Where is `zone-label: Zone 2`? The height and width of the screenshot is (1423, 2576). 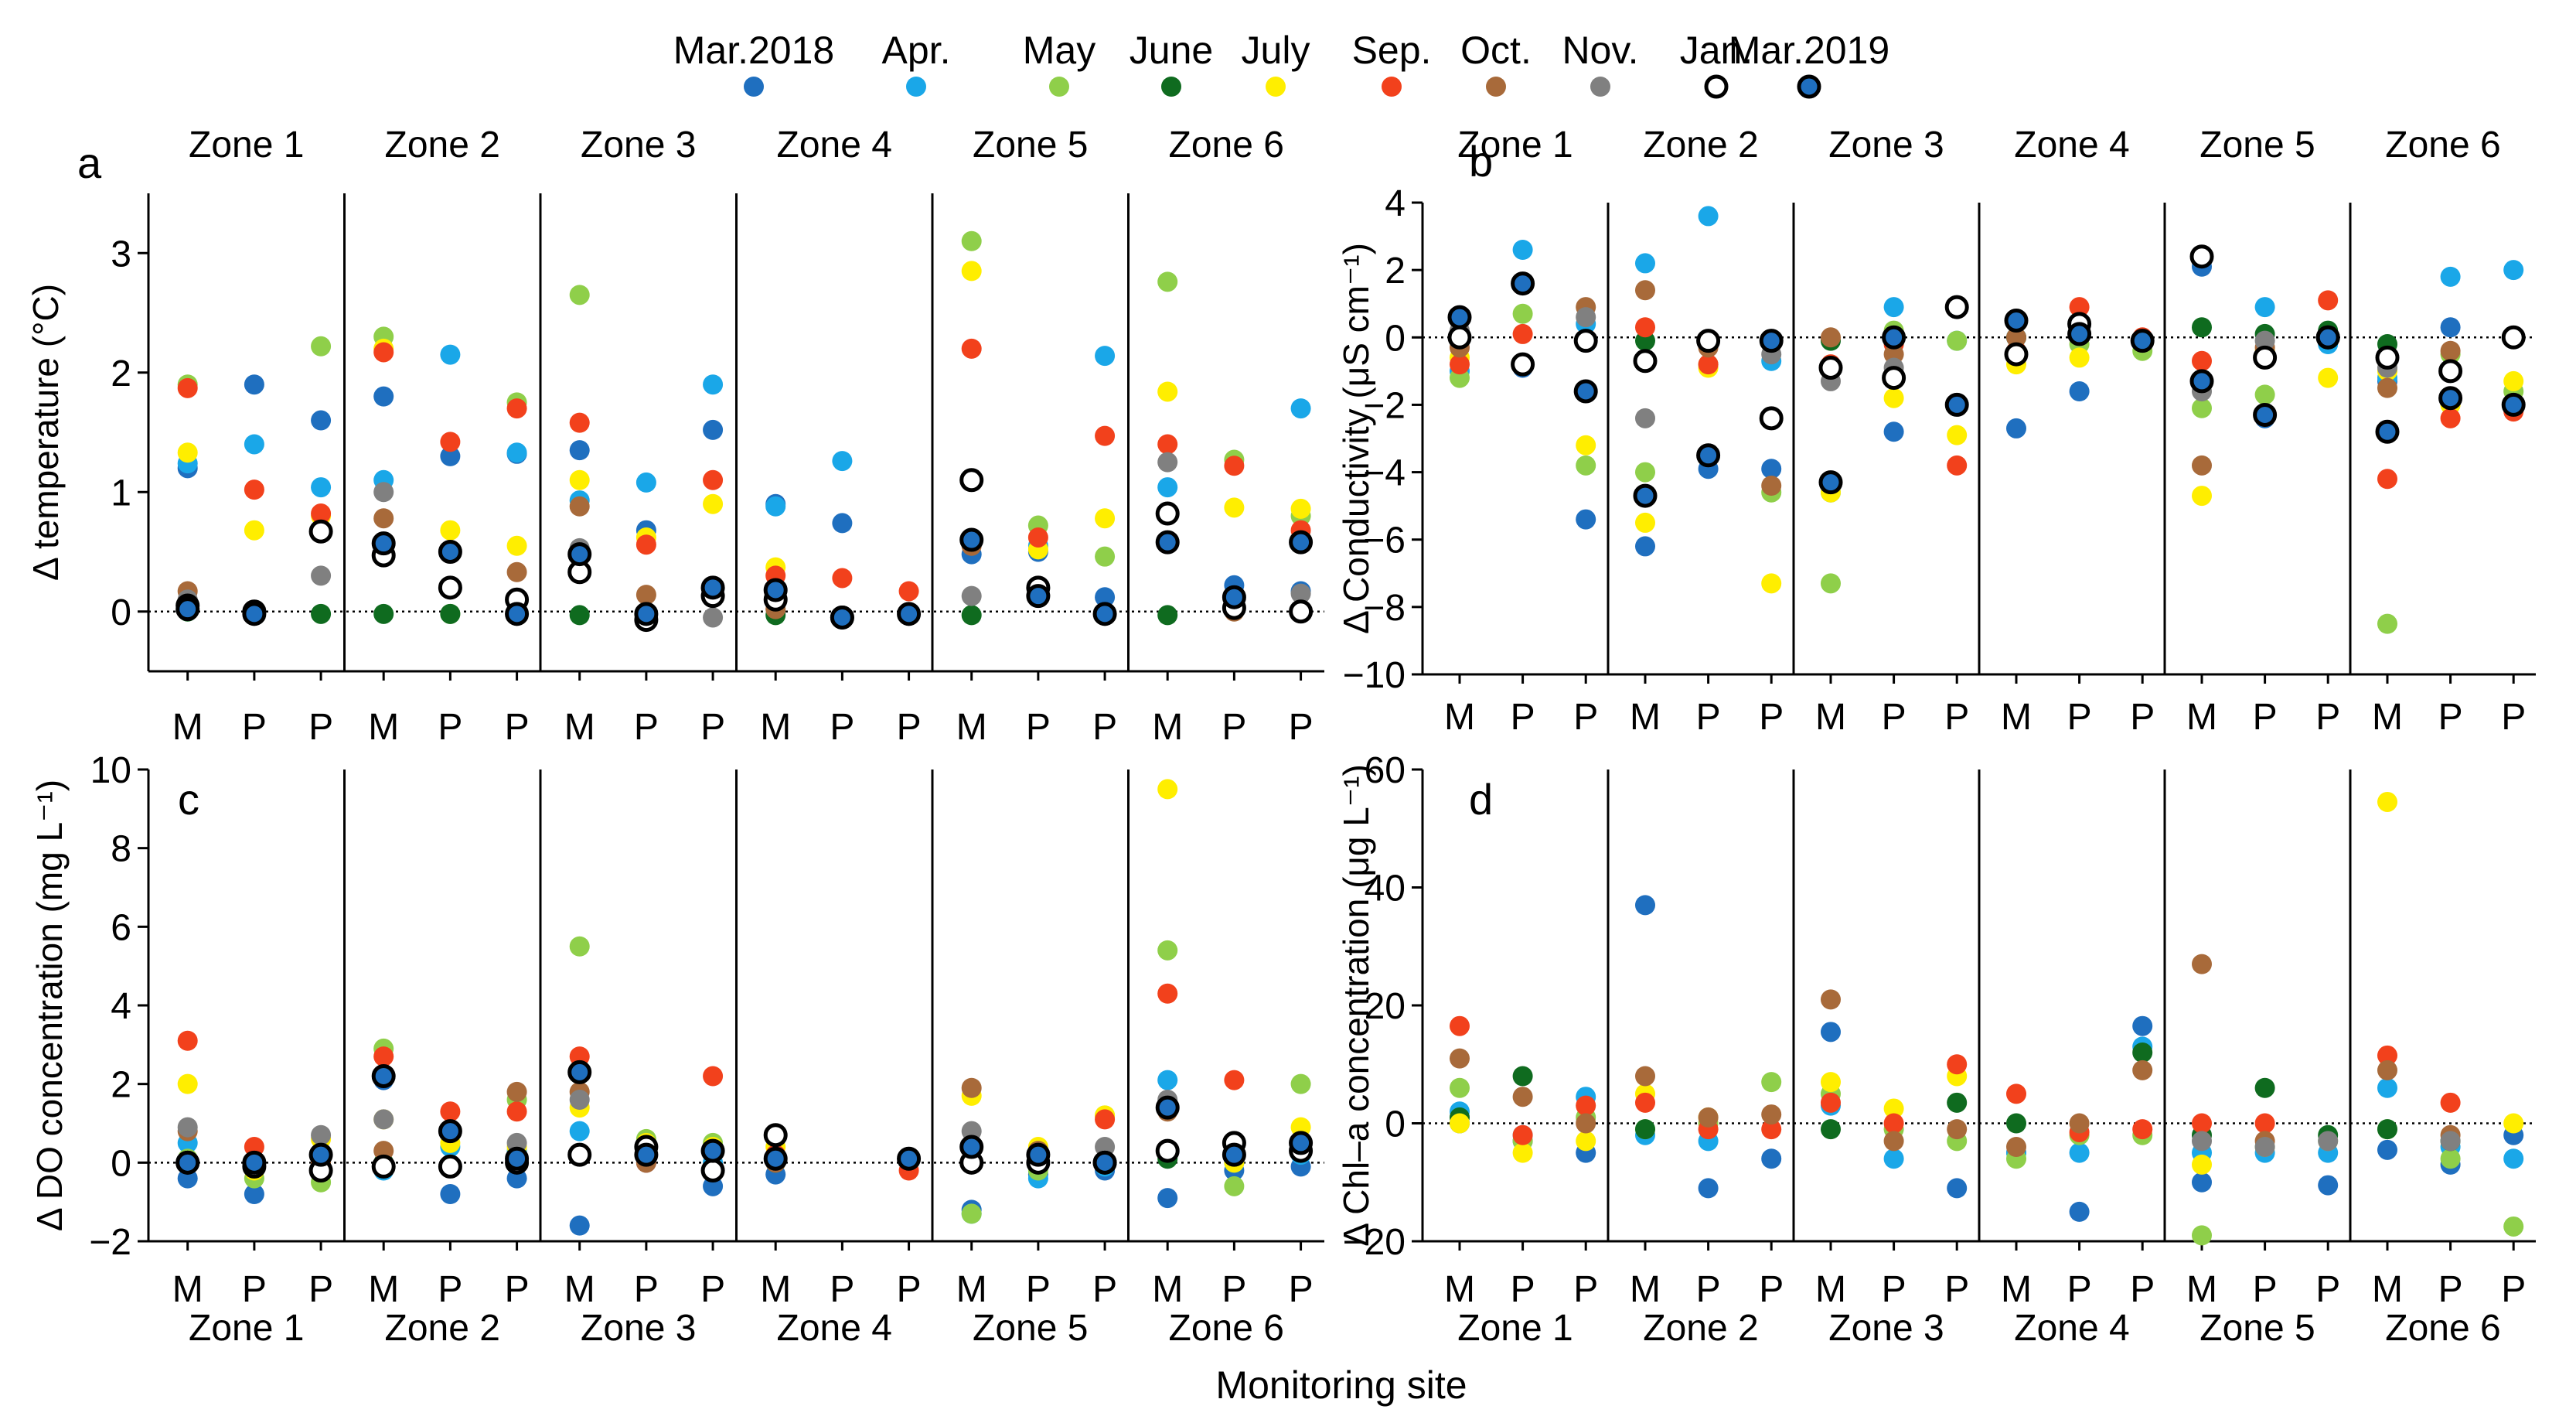
zone-label: Zone 2 is located at coordinates (1700, 145).